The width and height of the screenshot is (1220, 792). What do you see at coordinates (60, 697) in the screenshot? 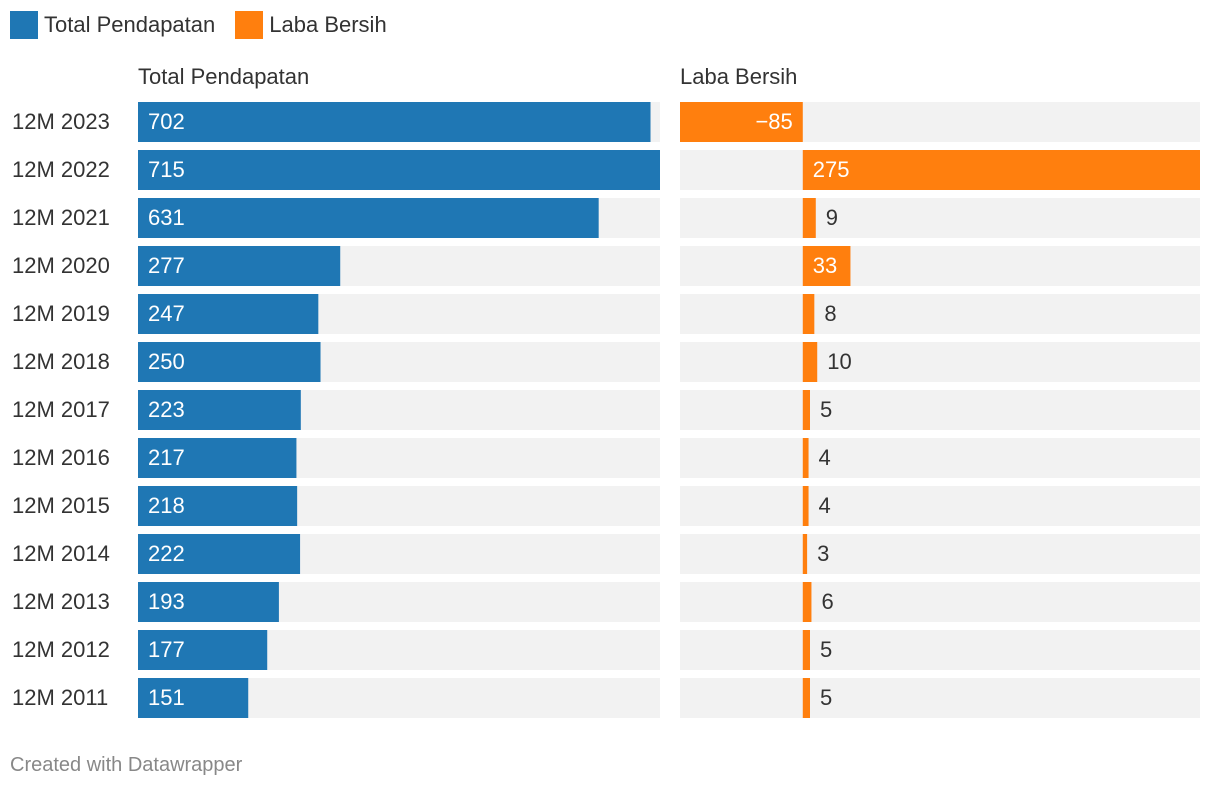
I see `category-label-12m-2011: 12M 2011` at bounding box center [60, 697].